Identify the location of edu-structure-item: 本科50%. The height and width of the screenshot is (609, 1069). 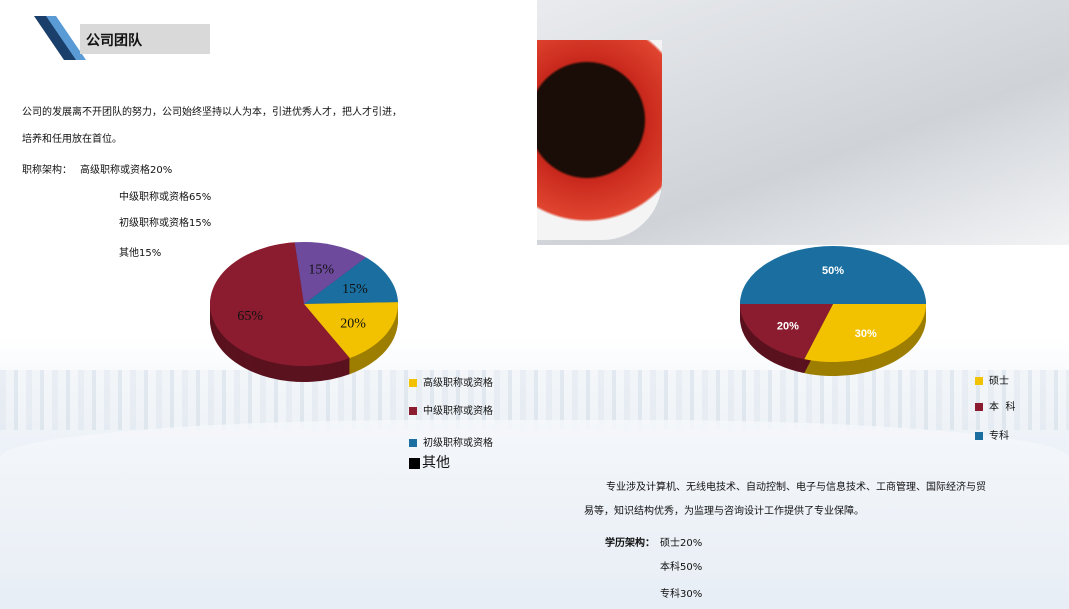
(681, 567).